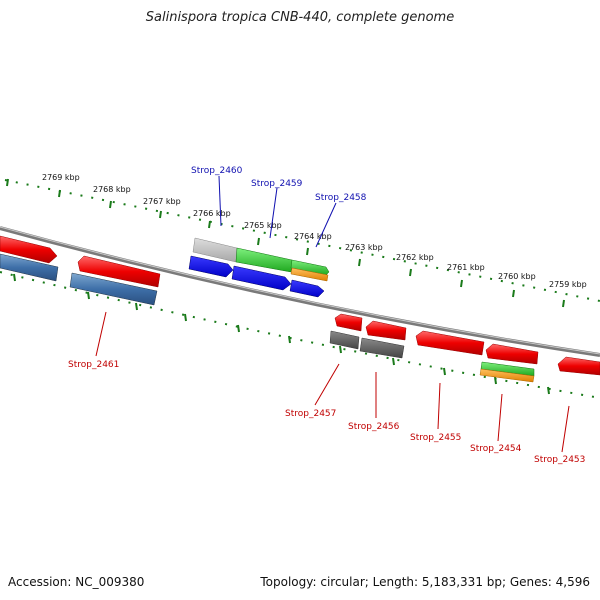 This screenshot has width=600, height=600. I want to click on gene-label-strop-2454: Strop_2454, so click(496, 449).